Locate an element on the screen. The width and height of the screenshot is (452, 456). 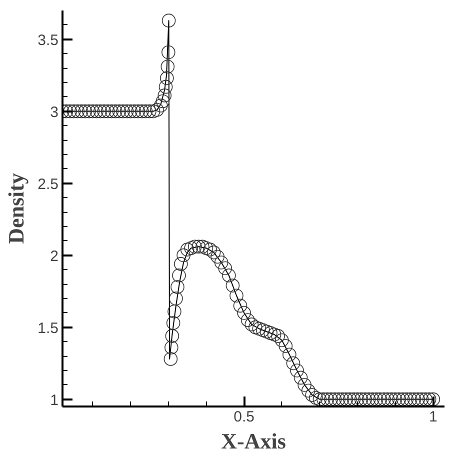
x-tick-label: 0.5 is located at coordinates (244, 417).